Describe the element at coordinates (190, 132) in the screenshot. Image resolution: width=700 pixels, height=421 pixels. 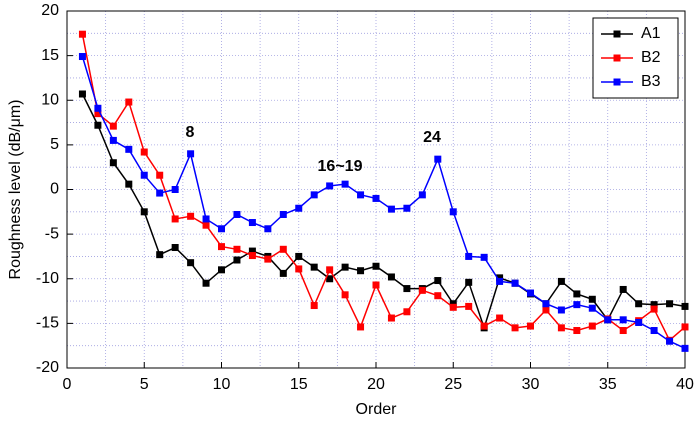
I see `annotation: 8` at that location.